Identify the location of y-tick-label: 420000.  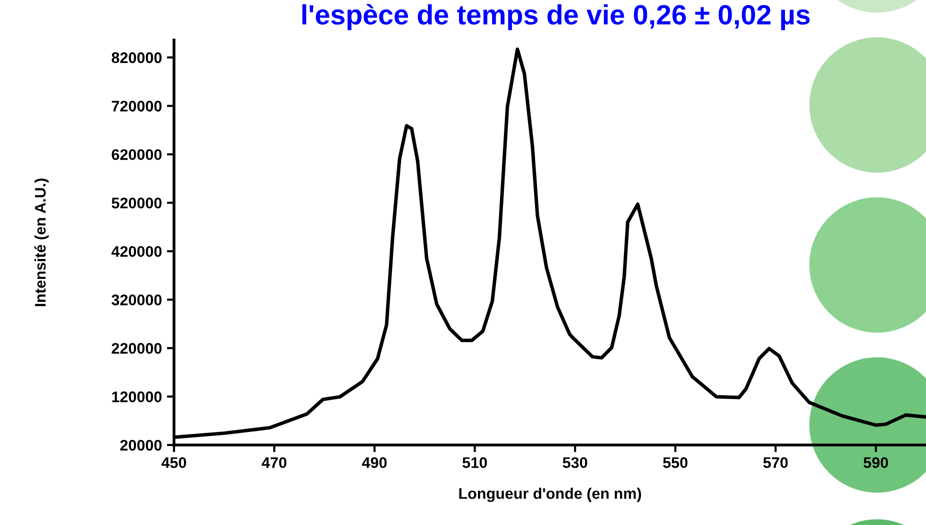
(136, 251).